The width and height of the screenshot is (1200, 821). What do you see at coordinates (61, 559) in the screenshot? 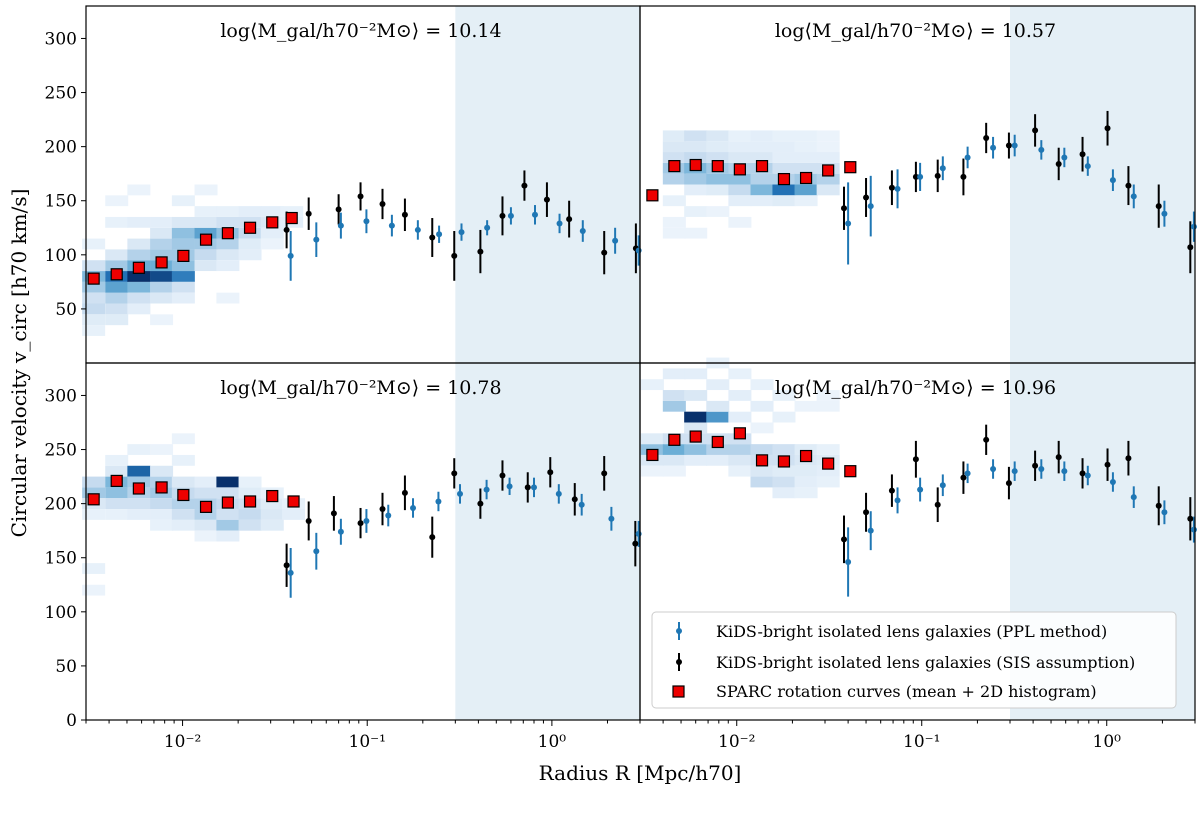
I see `y-tick-label-bottom-left-150: 150` at bounding box center [61, 559].